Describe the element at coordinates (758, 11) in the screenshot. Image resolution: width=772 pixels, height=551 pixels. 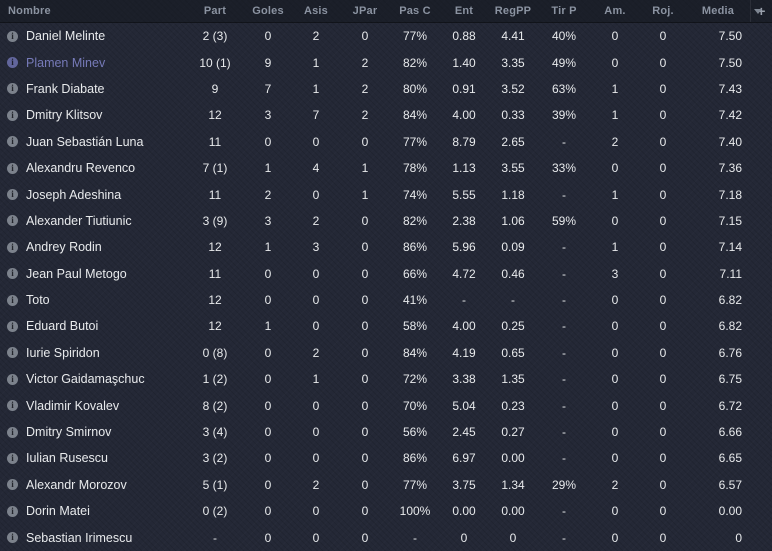
I see `sort-descending-icon` at that location.